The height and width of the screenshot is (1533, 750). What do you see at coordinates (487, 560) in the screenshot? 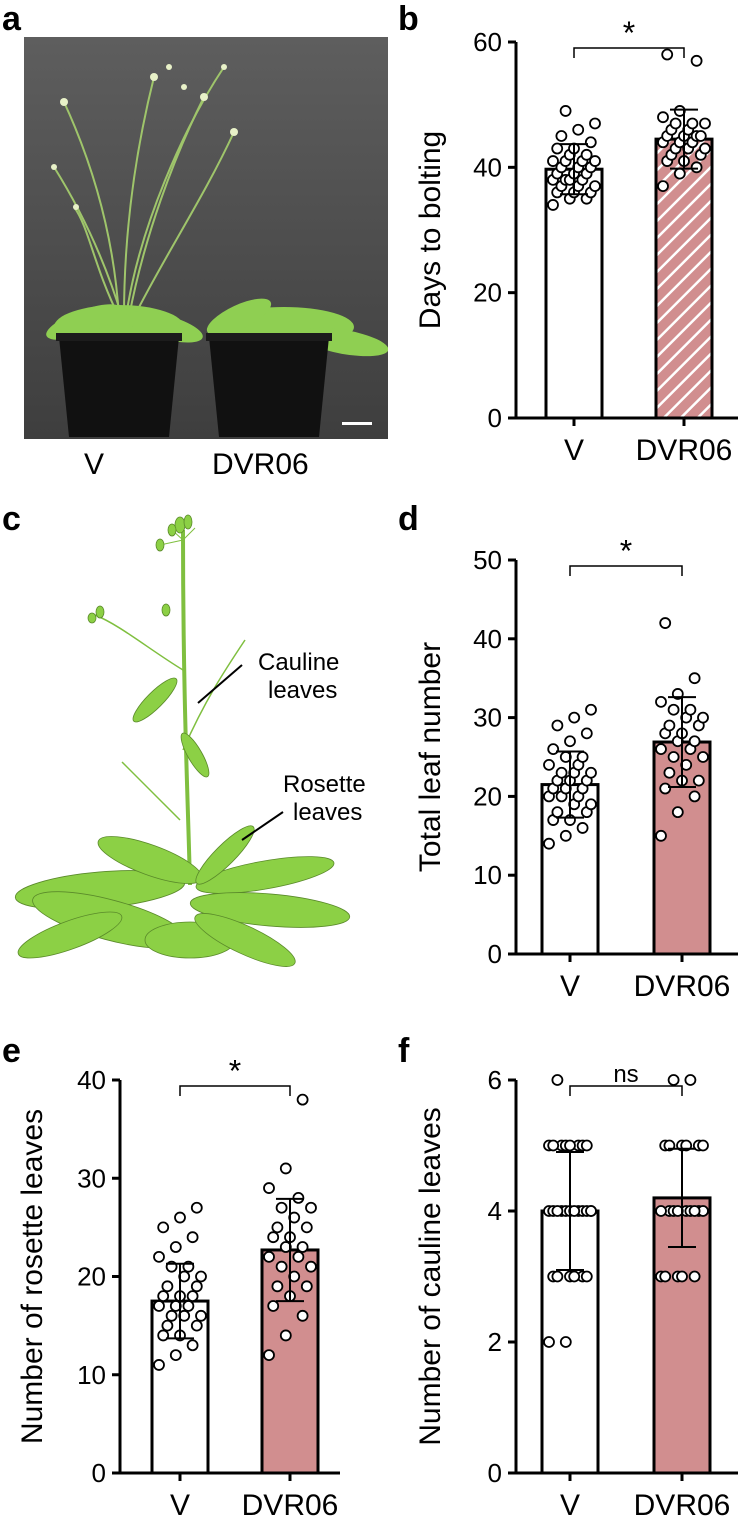
I see `y-tick-label: 50` at bounding box center [487, 560].